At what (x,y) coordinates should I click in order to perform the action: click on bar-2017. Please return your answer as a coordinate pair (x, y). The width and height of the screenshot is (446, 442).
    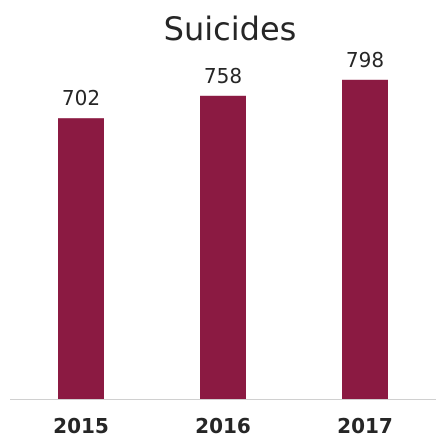
    Looking at the image, I should click on (365, 239).